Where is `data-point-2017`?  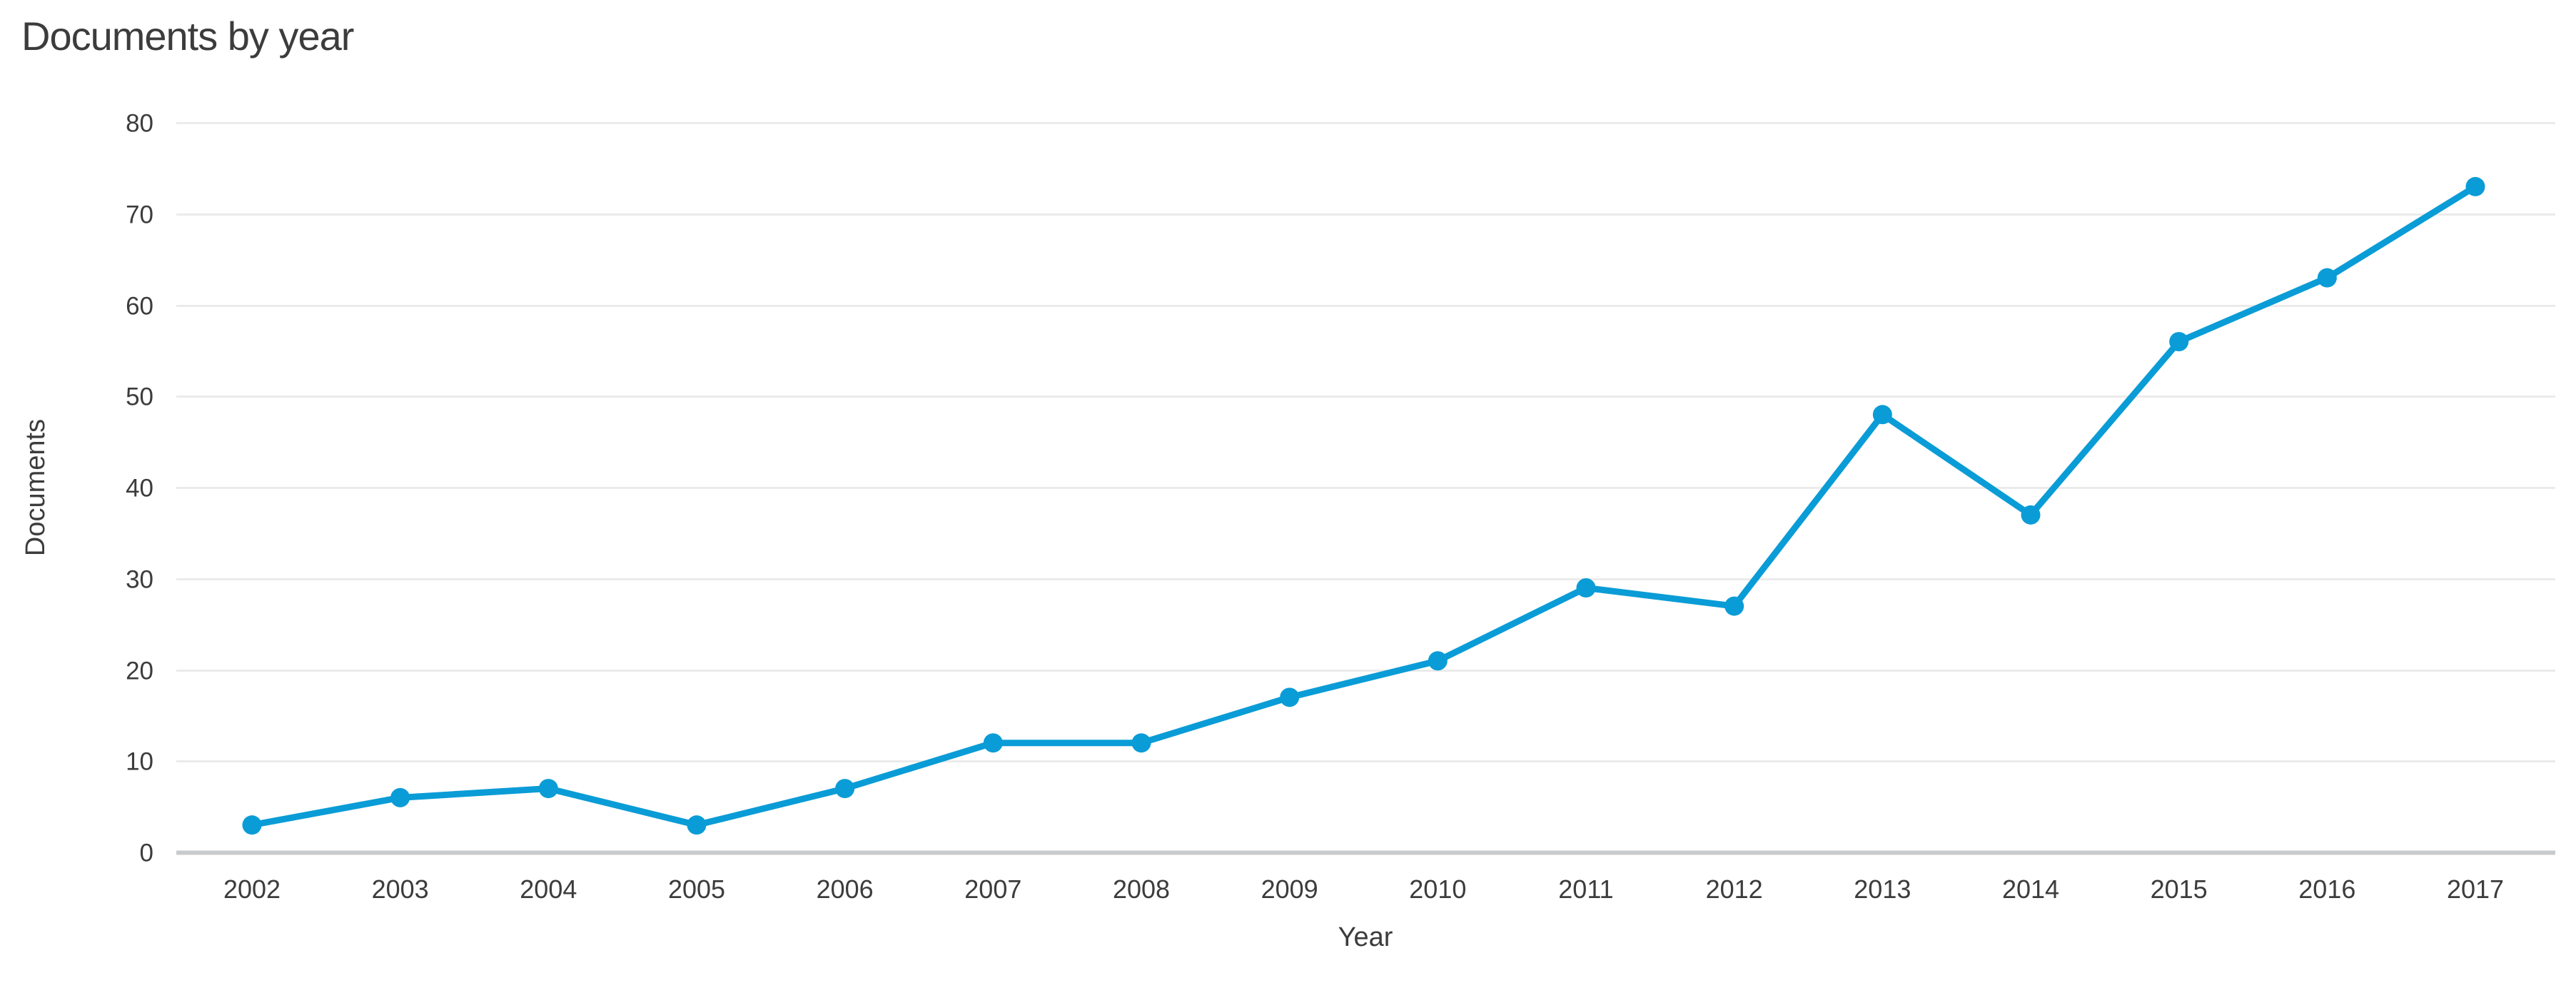
data-point-2017 is located at coordinates (2475, 186).